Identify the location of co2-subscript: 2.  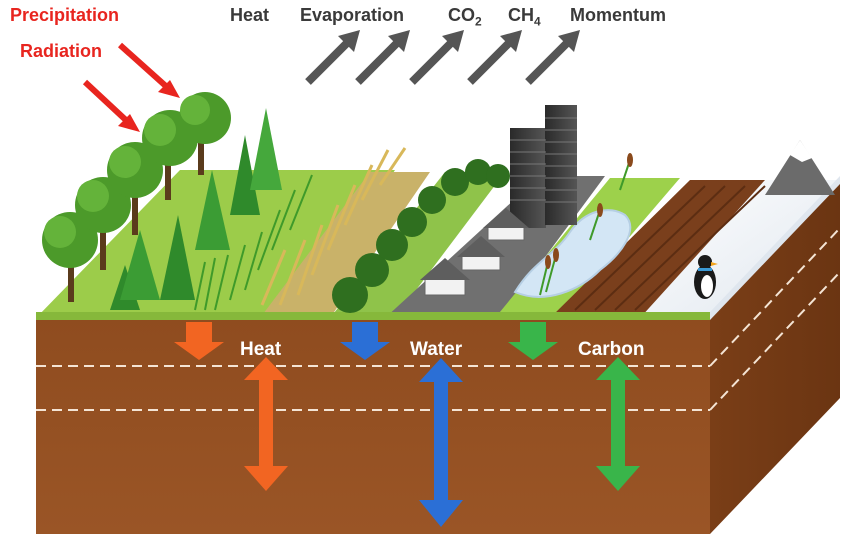
(478, 21).